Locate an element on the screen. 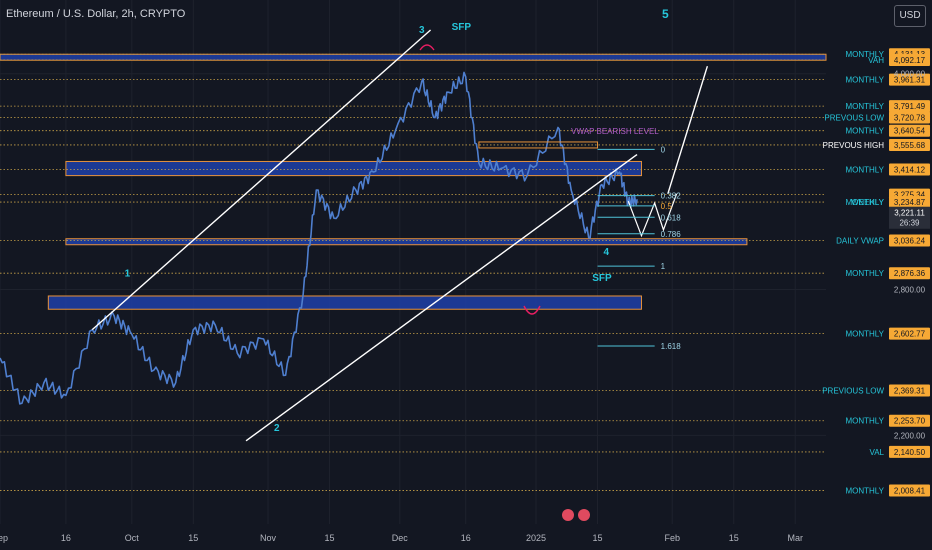 The height and width of the screenshot is (550, 932). time-tick-label: Mar is located at coordinates (795, 538).